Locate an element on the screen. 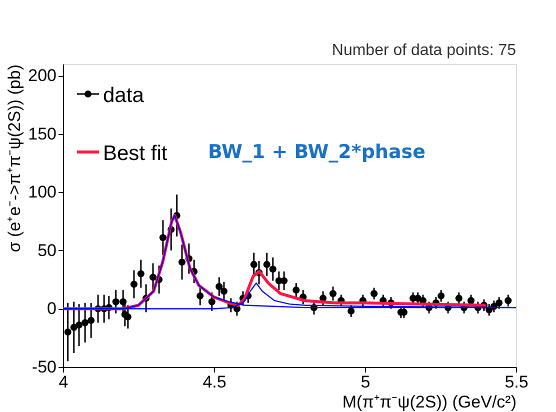 The image size is (556, 412). y-axis-title: σ (e⁺e⁻->π⁺π⁻ψ(2S)) (pb) is located at coordinates (14, 158).